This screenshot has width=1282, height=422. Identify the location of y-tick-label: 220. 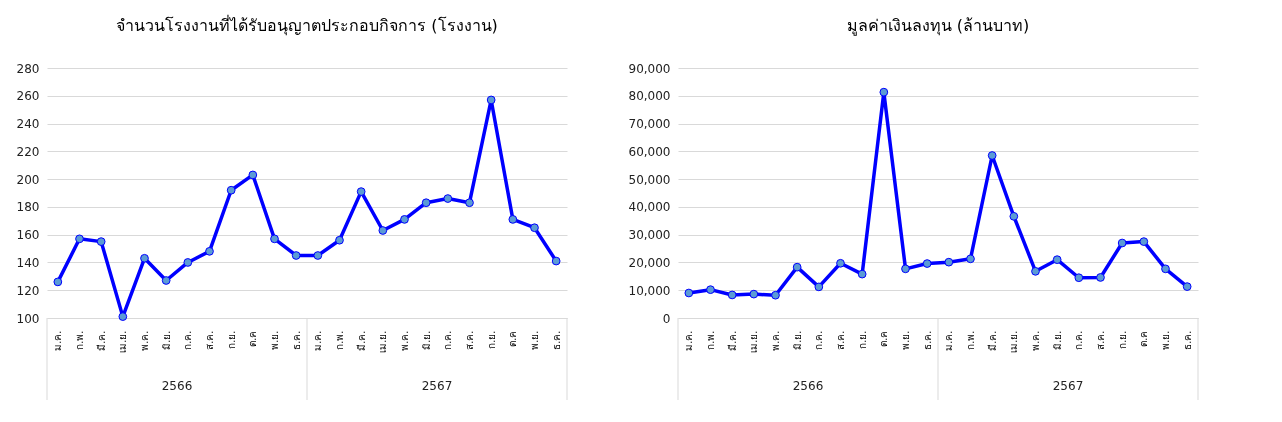
(28, 151).